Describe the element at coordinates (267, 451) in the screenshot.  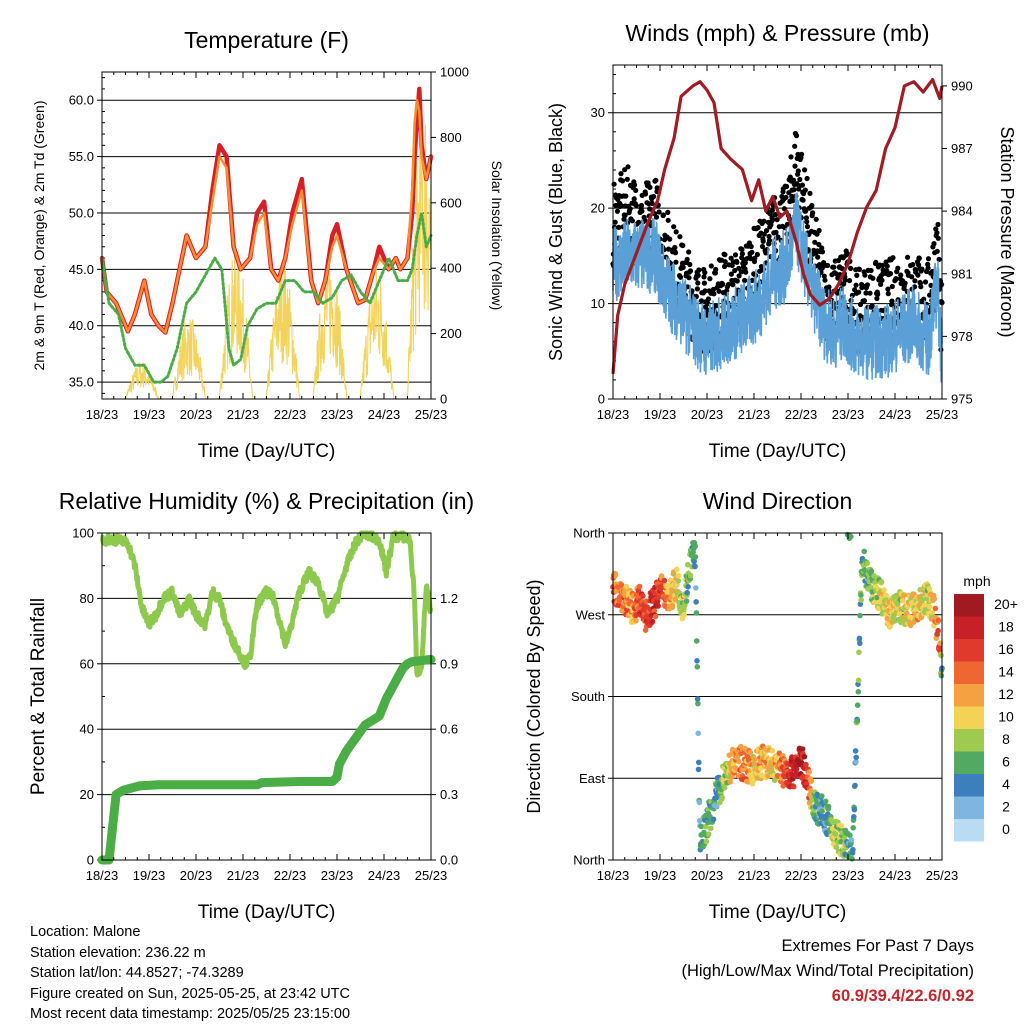
I see `x-axis-label: Time (Day/UTC)` at that location.